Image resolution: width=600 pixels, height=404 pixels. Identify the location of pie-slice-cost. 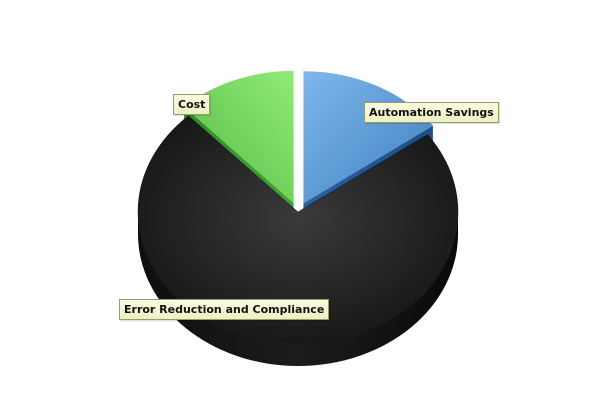
(239, 136).